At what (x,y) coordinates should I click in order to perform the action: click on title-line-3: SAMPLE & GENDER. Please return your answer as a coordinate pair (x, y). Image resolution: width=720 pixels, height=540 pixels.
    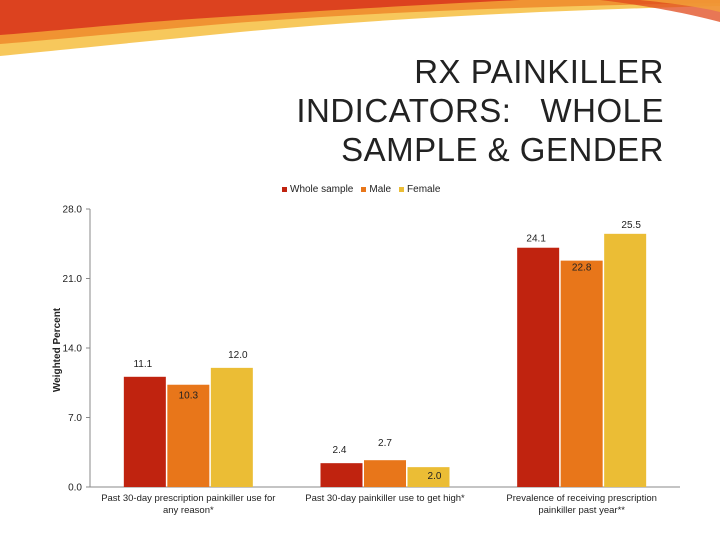
    Looking at the image, I should click on (502, 149).